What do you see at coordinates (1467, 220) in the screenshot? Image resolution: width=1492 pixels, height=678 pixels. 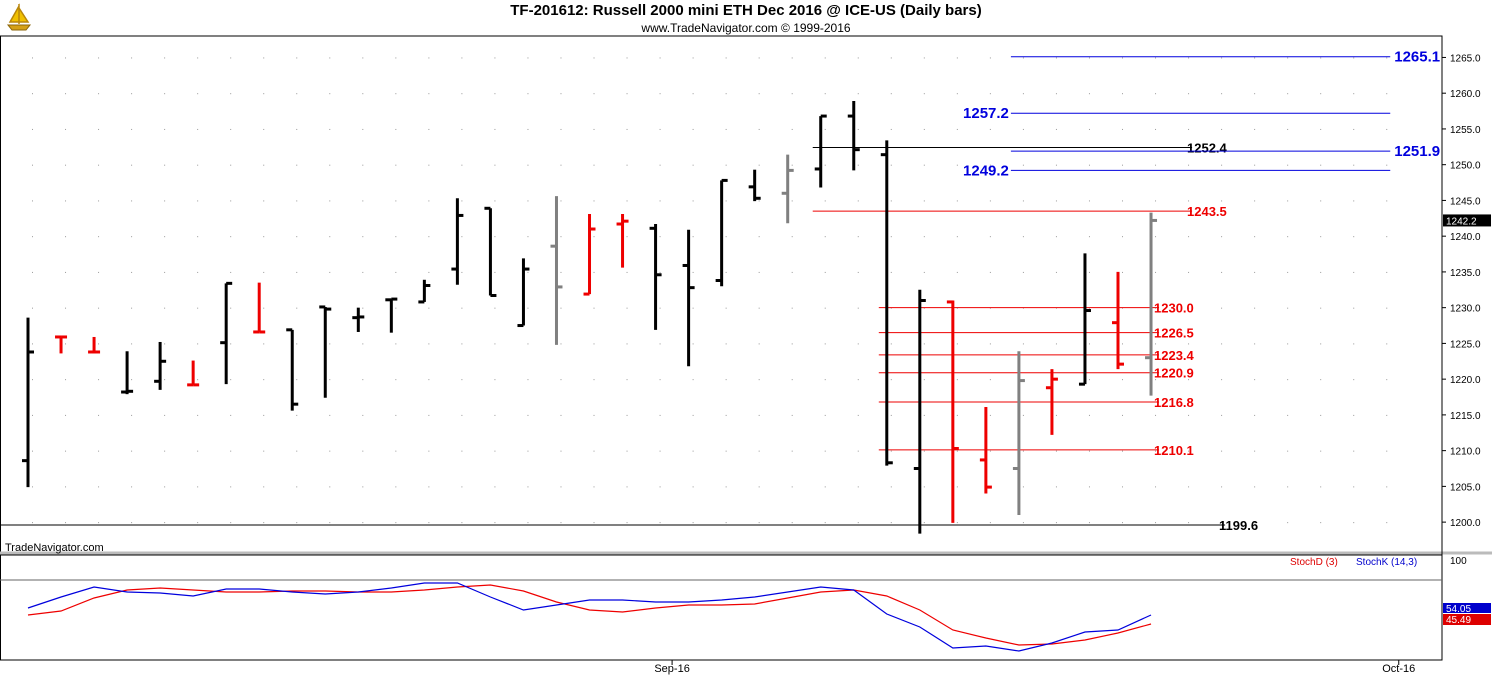 I see `last-price-marker` at bounding box center [1467, 220].